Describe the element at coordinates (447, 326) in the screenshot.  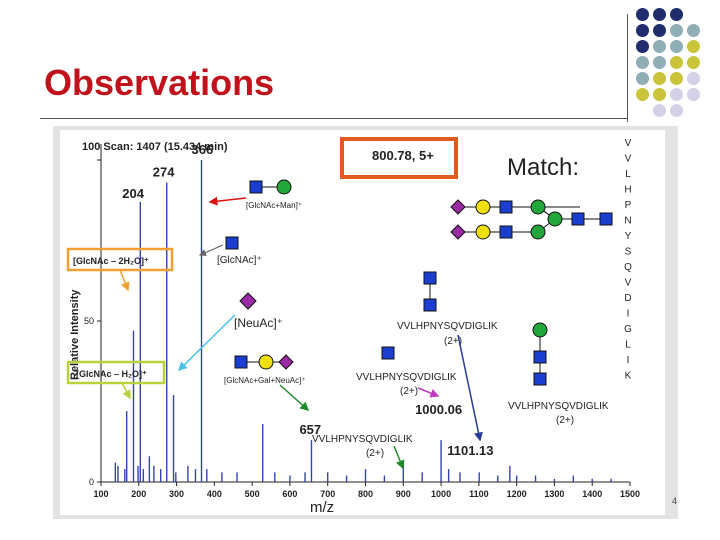
I see `annotation-peptide-a: VVLHPNYSQVDIGLIK` at that location.